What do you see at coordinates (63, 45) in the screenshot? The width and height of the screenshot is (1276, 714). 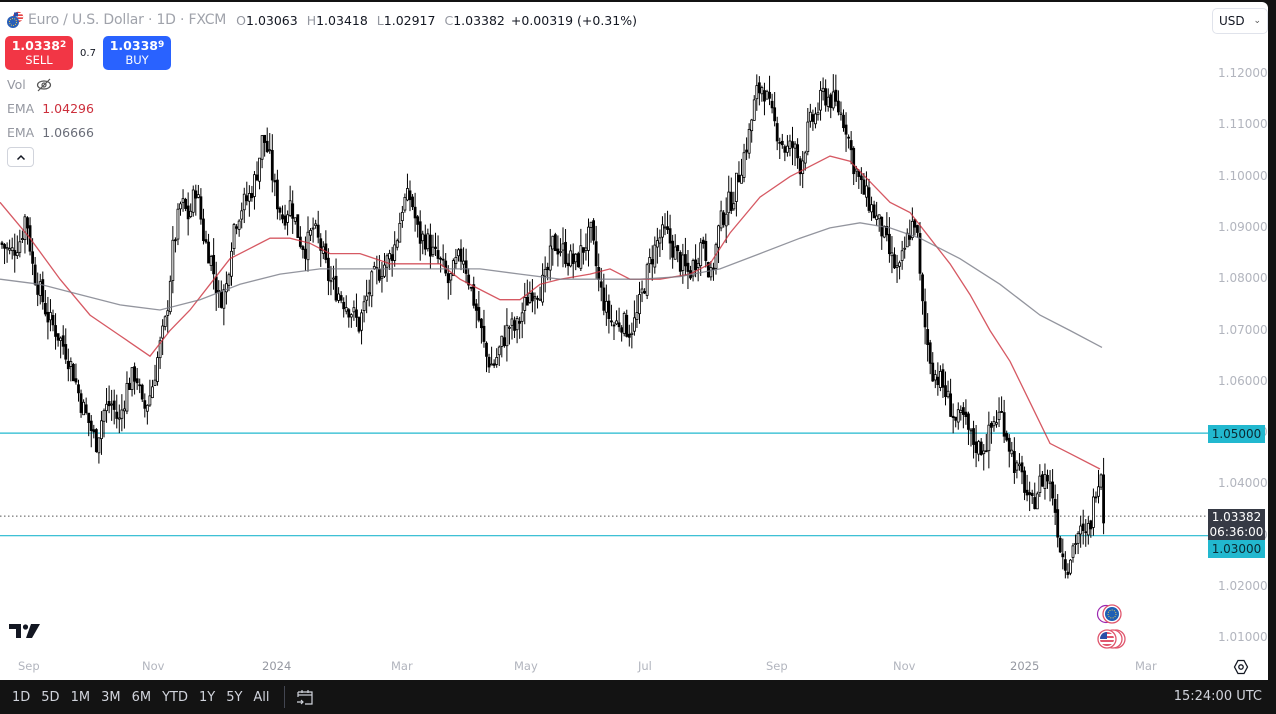 I see `sell-price-fraction: 2` at bounding box center [63, 45].